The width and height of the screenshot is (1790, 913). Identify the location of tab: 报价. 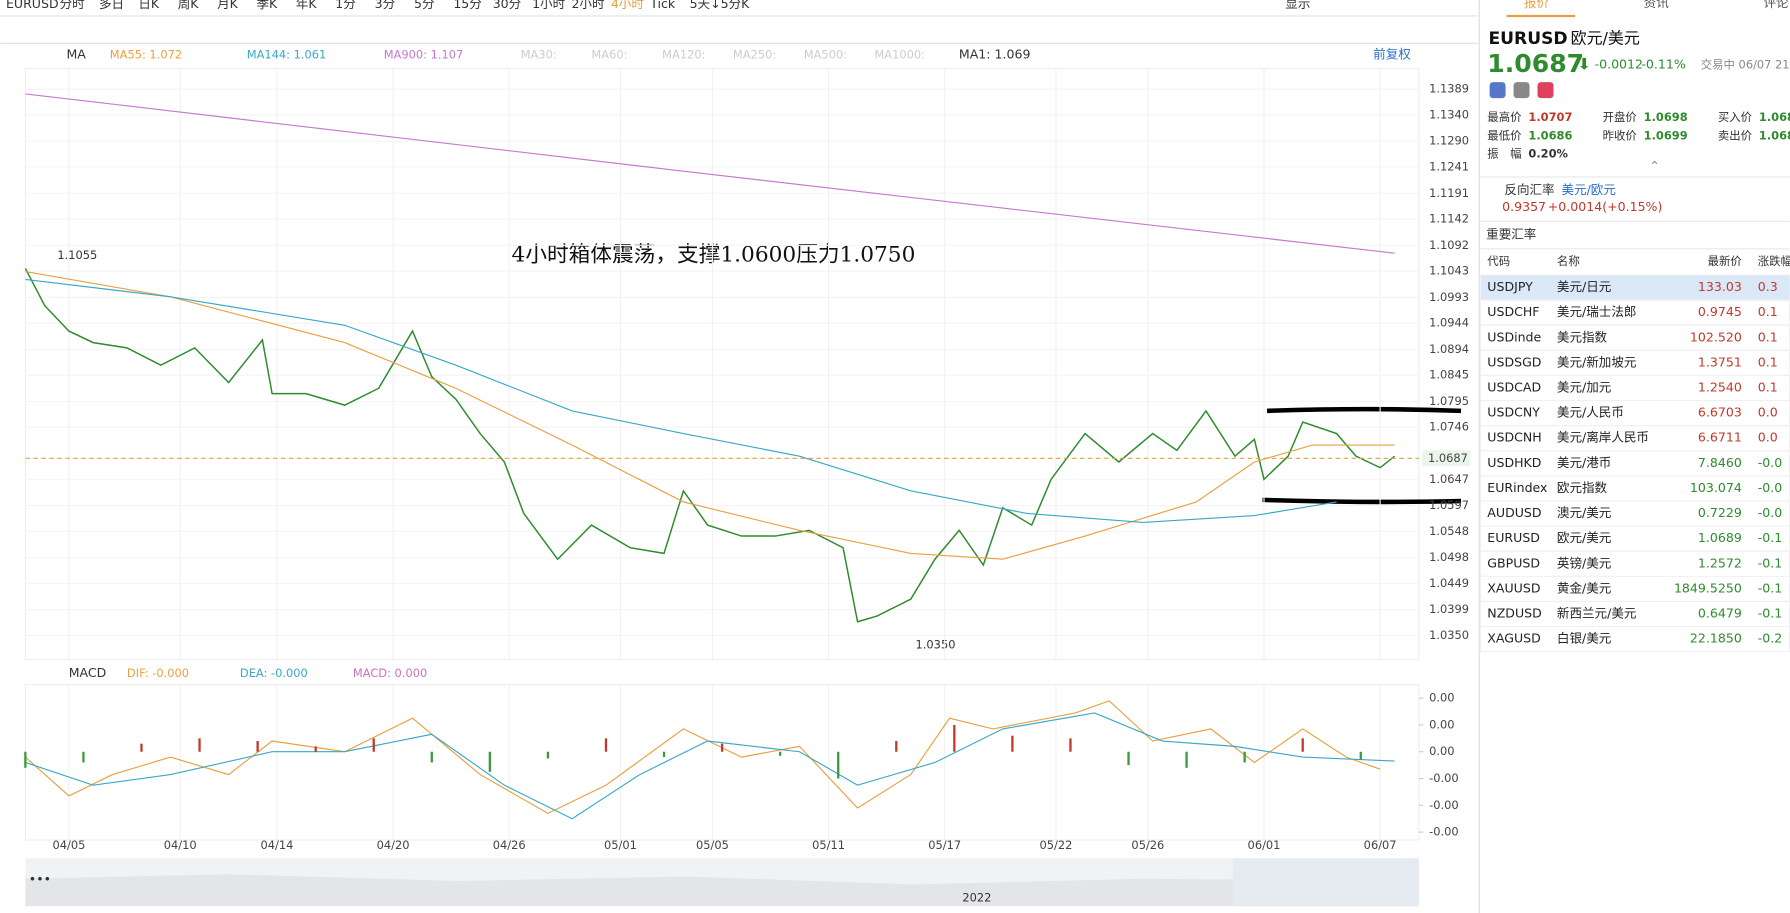
(1537, 5).